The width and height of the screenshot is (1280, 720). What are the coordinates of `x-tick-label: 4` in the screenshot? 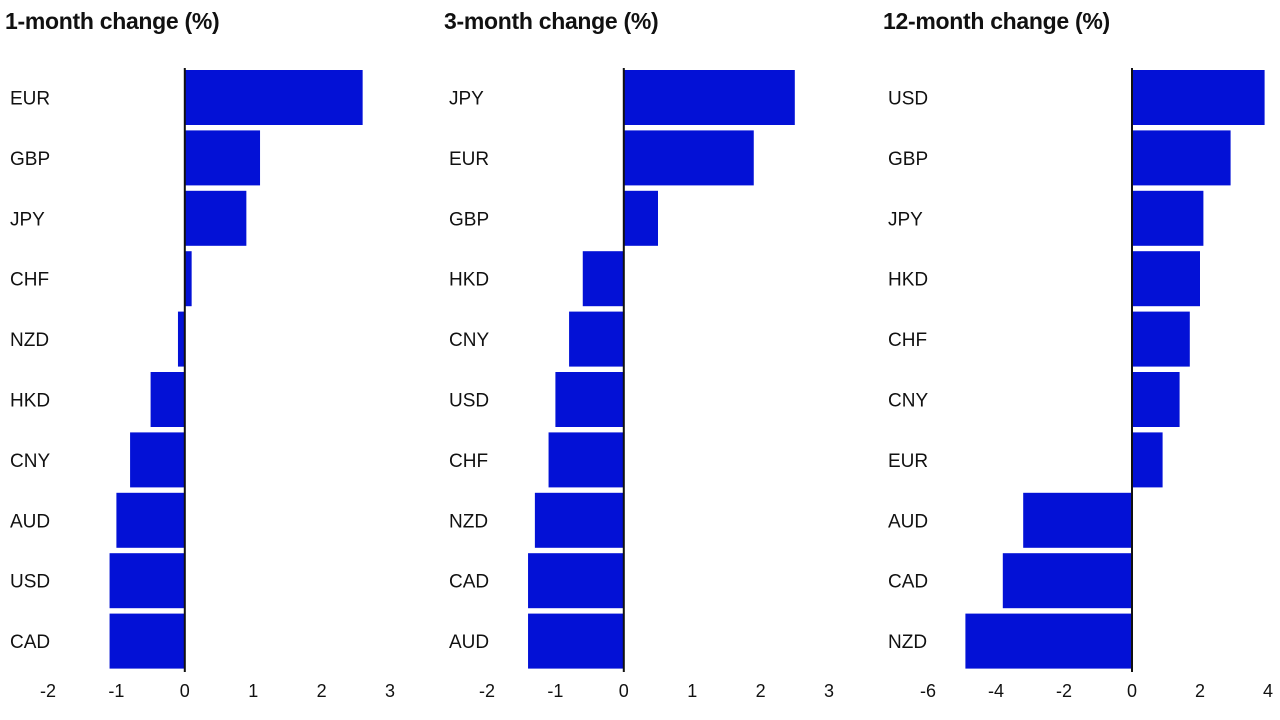 It's located at (1268, 691).